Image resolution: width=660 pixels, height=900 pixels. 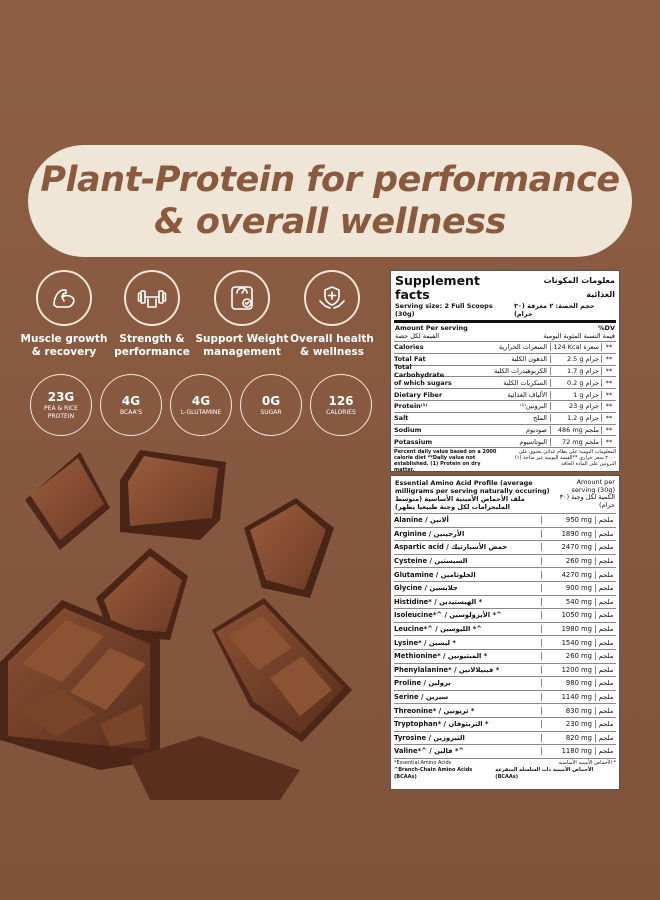 I want to click on amino-amount-header: Amount per serving (30g), so click(x=585, y=486).